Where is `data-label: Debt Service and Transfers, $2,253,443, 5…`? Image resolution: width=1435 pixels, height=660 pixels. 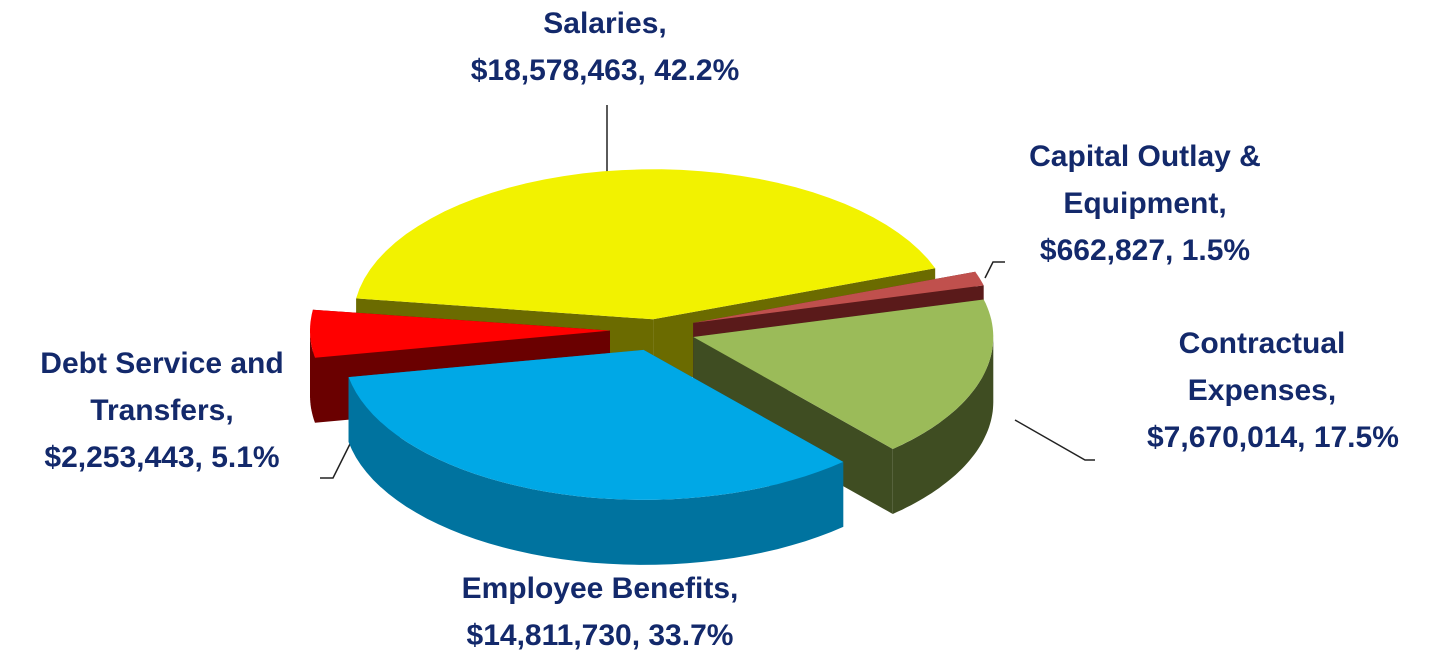
data-label: Debt Service and Transfers, $2,253,443, 5… is located at coordinates (163, 410).